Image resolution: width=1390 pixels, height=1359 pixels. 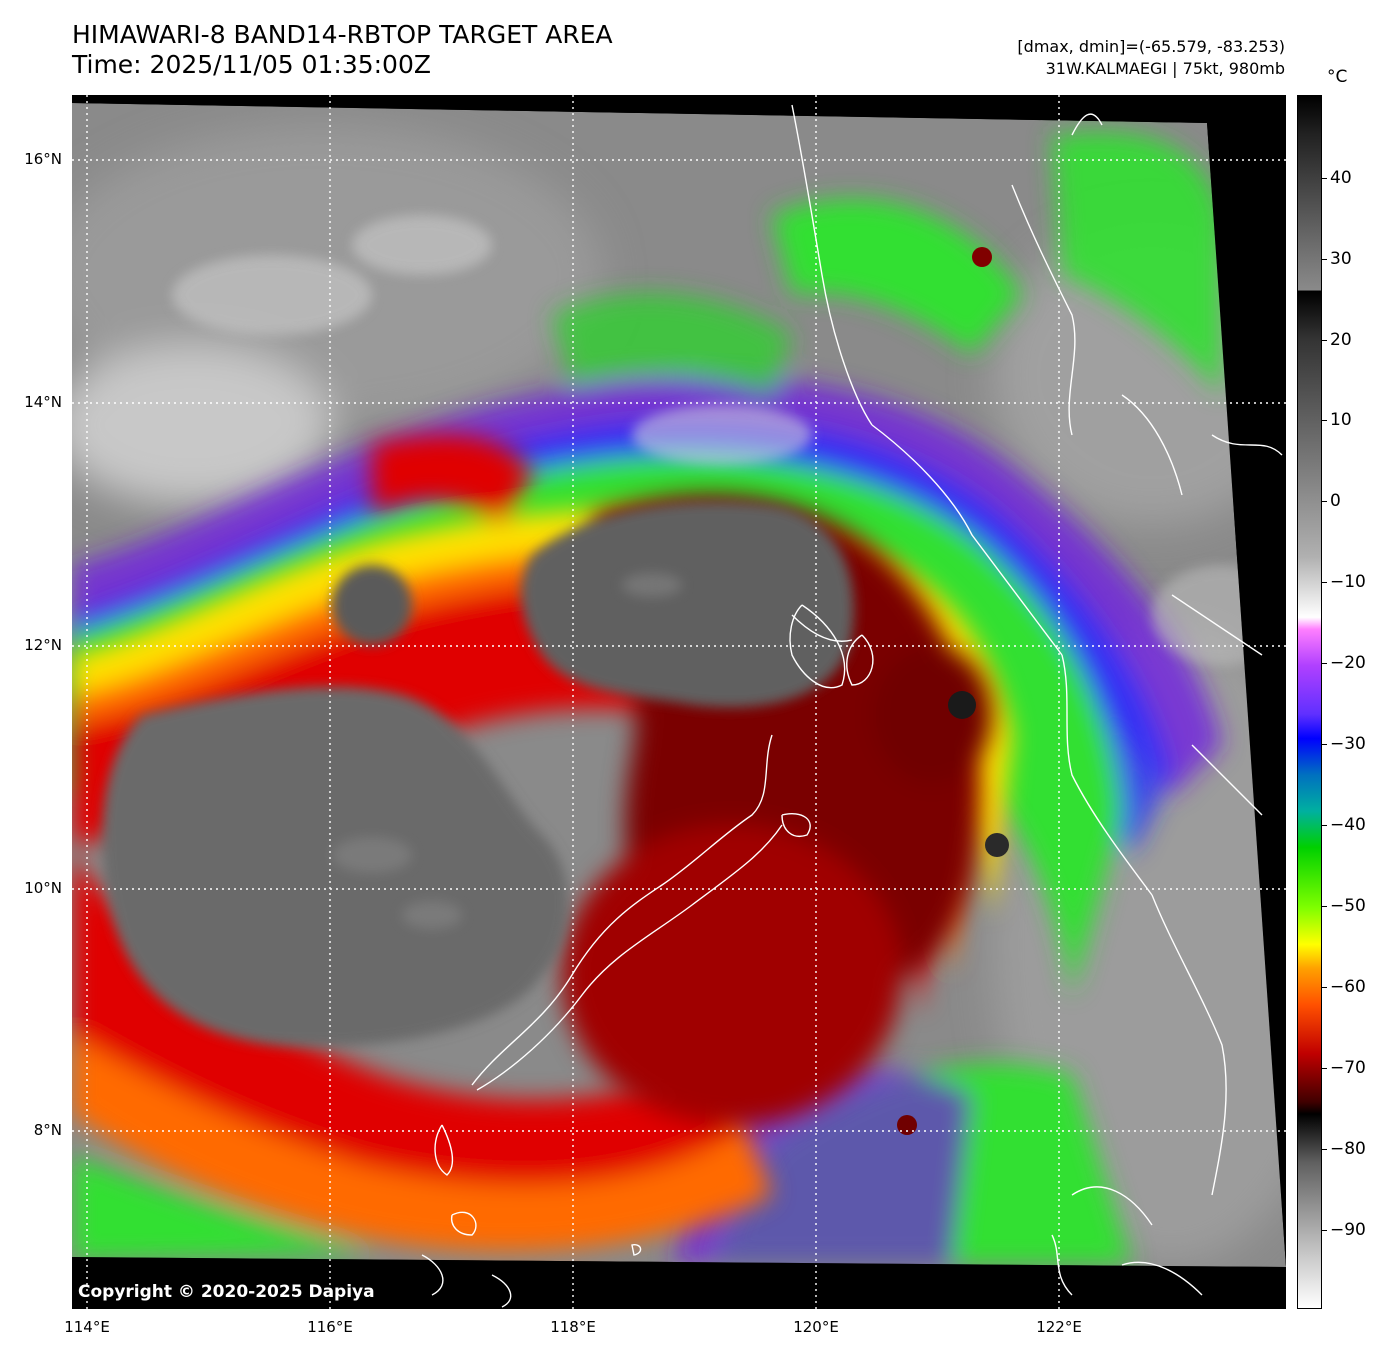 What do you see at coordinates (1165, 68) in the screenshot?
I see `storm-label: 31W.KALMAEGI | 75kt, 980mb` at bounding box center [1165, 68].